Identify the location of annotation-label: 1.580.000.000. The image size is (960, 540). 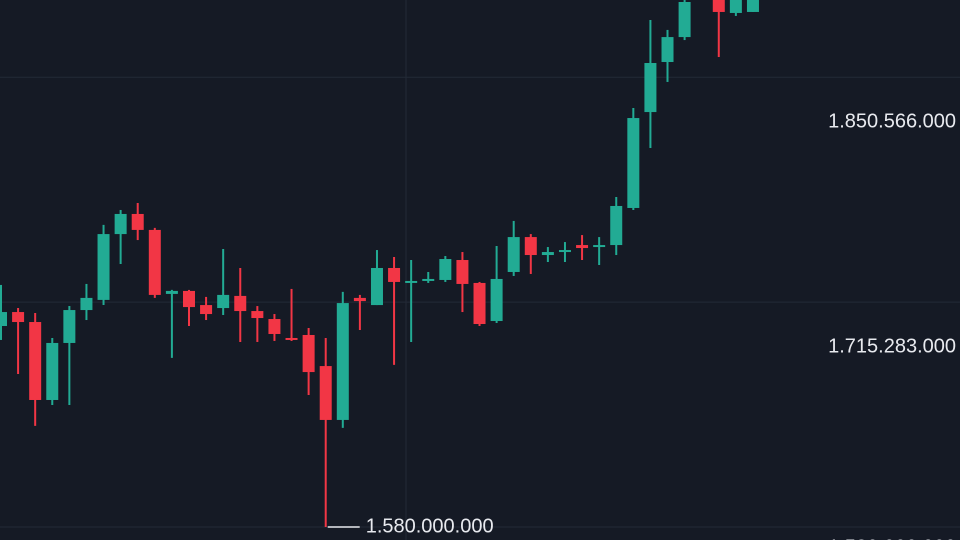
(430, 526).